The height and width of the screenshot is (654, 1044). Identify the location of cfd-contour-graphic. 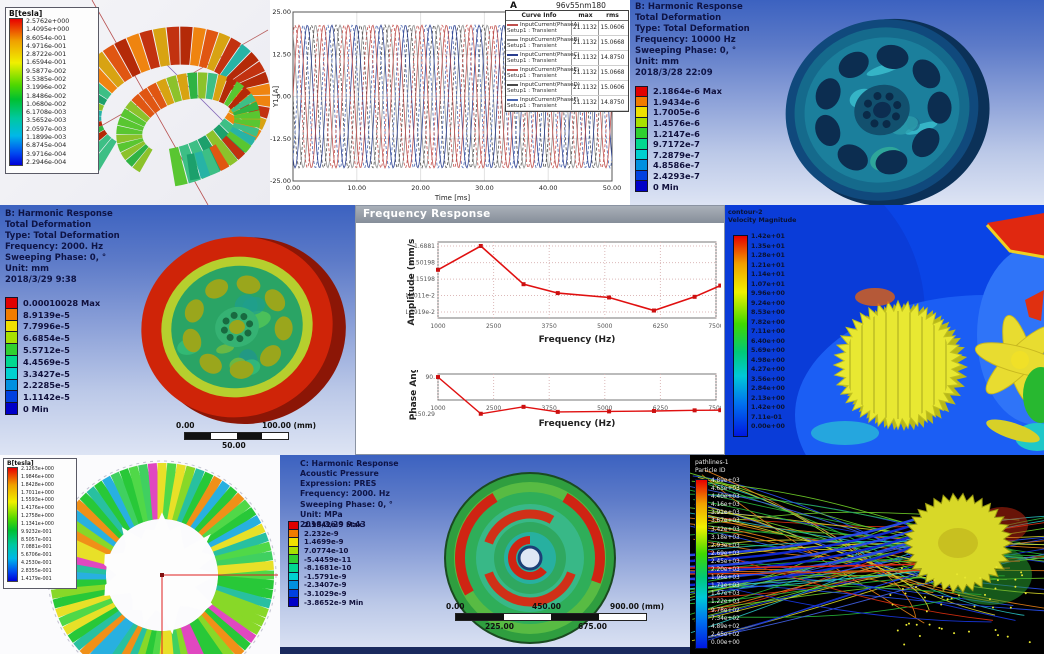
(884, 330).